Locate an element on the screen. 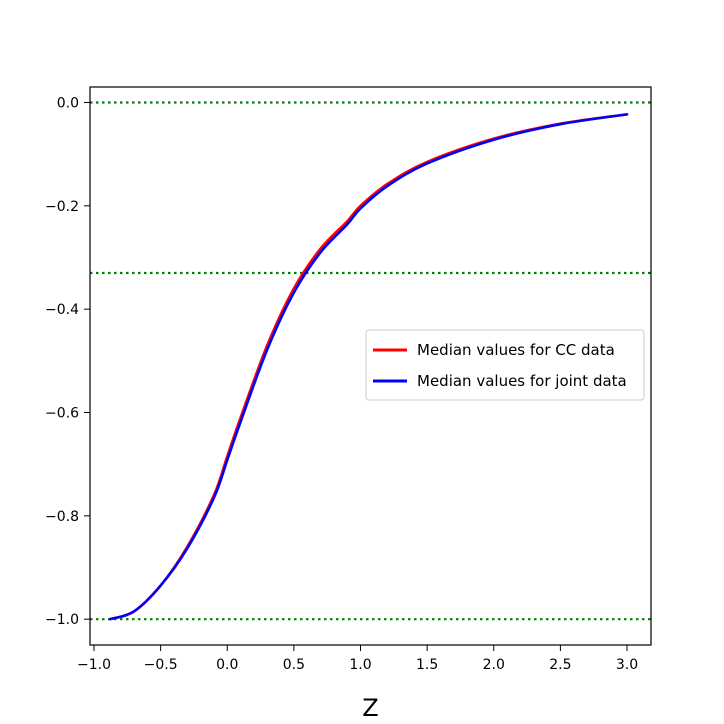  x-tick-label: 2.0 is located at coordinates (494, 665).